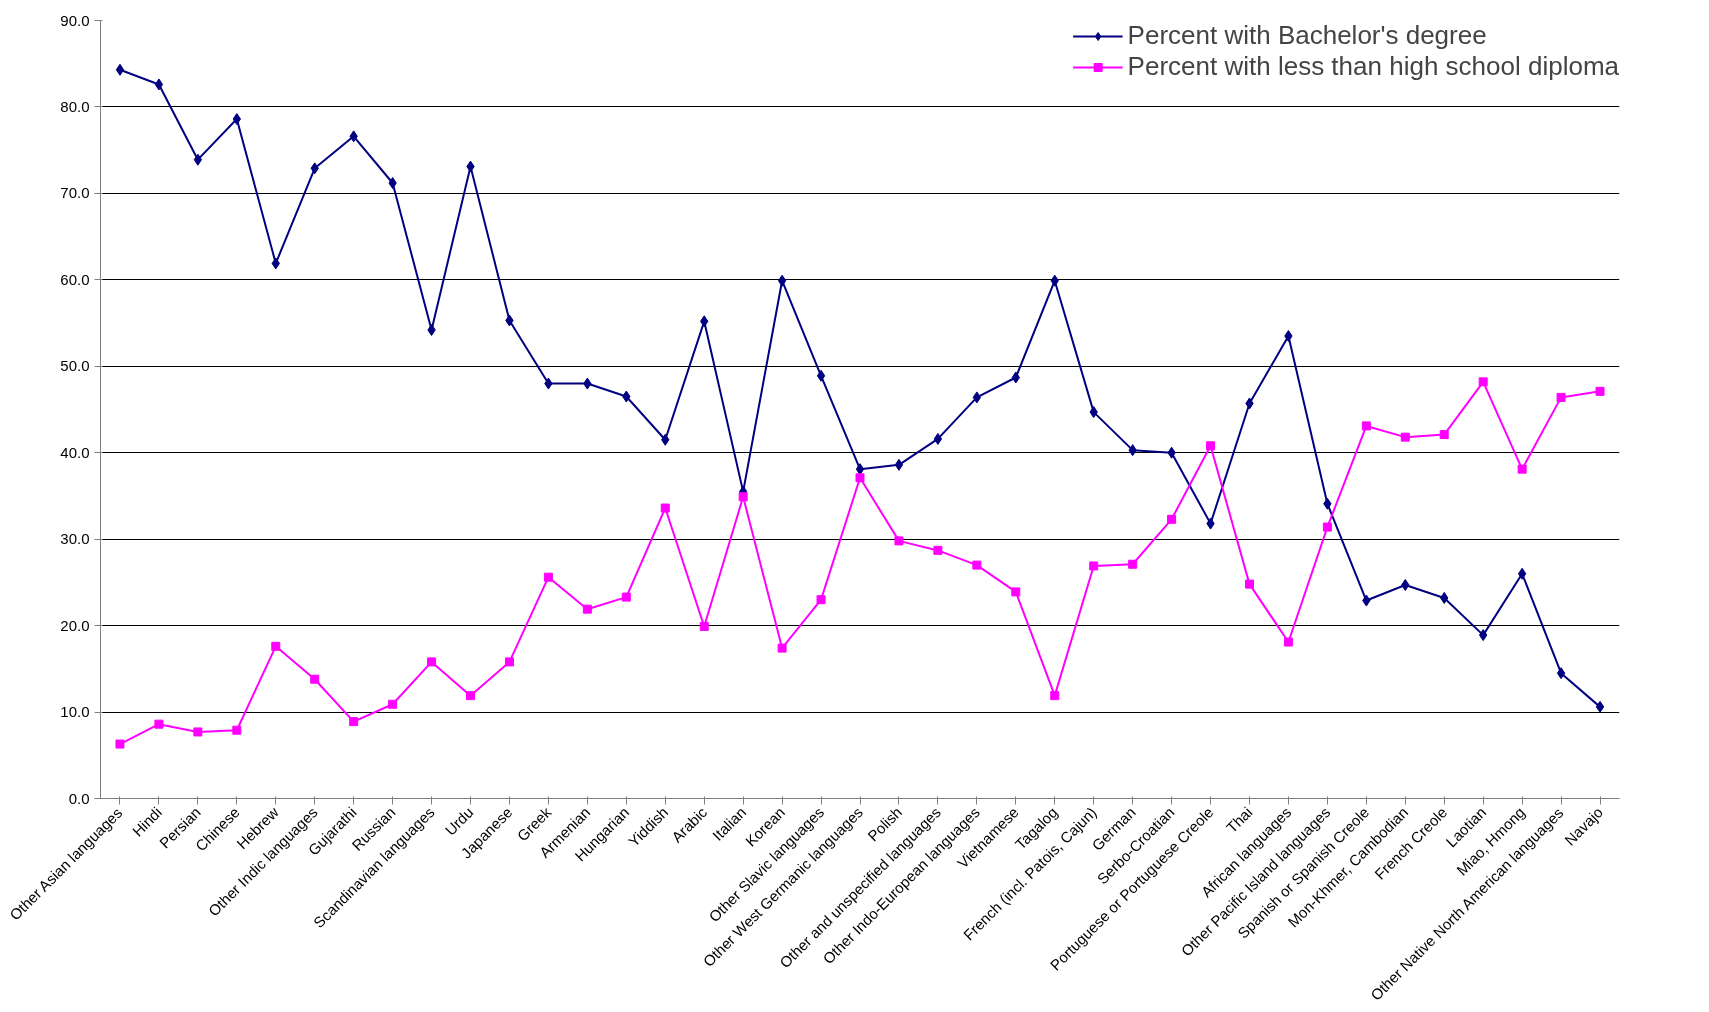 The height and width of the screenshot is (1012, 1709). Describe the element at coordinates (75, 712) in the screenshot. I see `y-tick-label: 10.0` at that location.